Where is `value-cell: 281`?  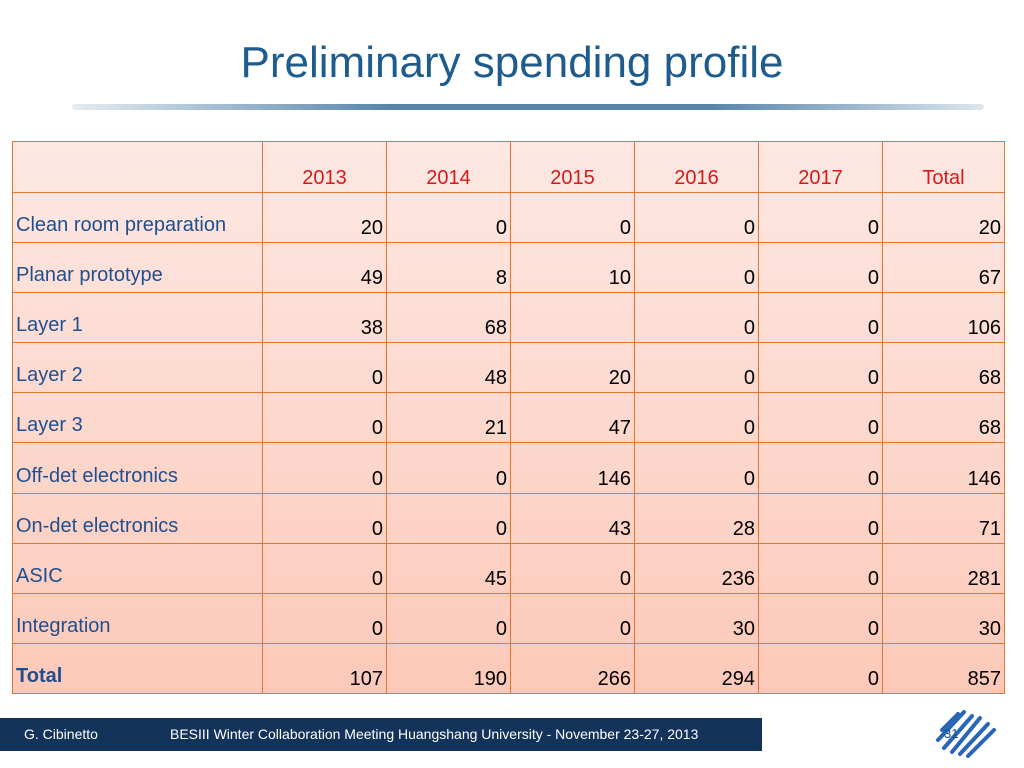 value-cell: 281 is located at coordinates (943, 568).